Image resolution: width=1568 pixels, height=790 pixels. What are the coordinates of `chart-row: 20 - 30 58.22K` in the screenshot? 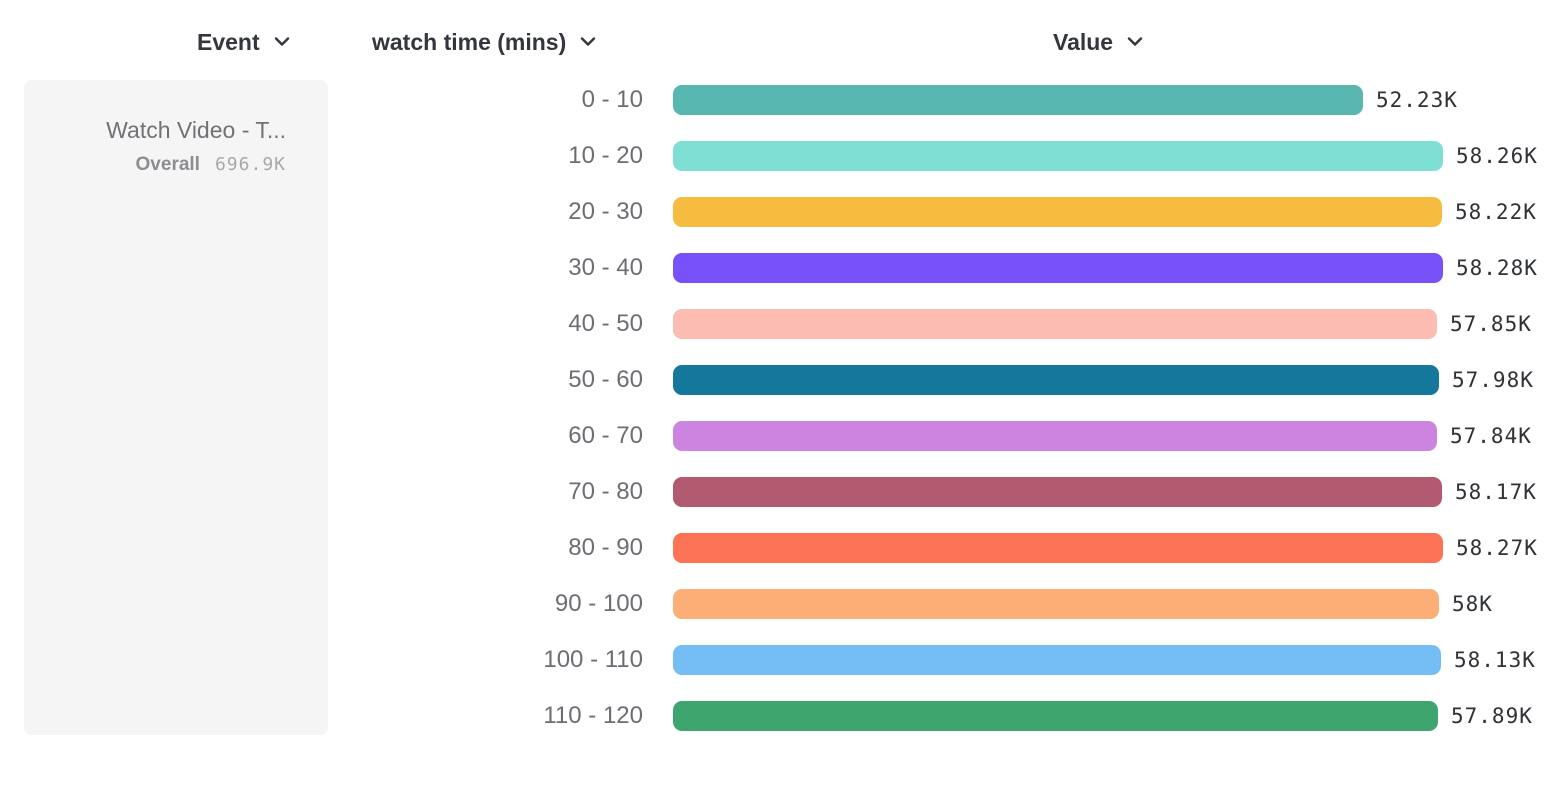 It's located at (784, 212).